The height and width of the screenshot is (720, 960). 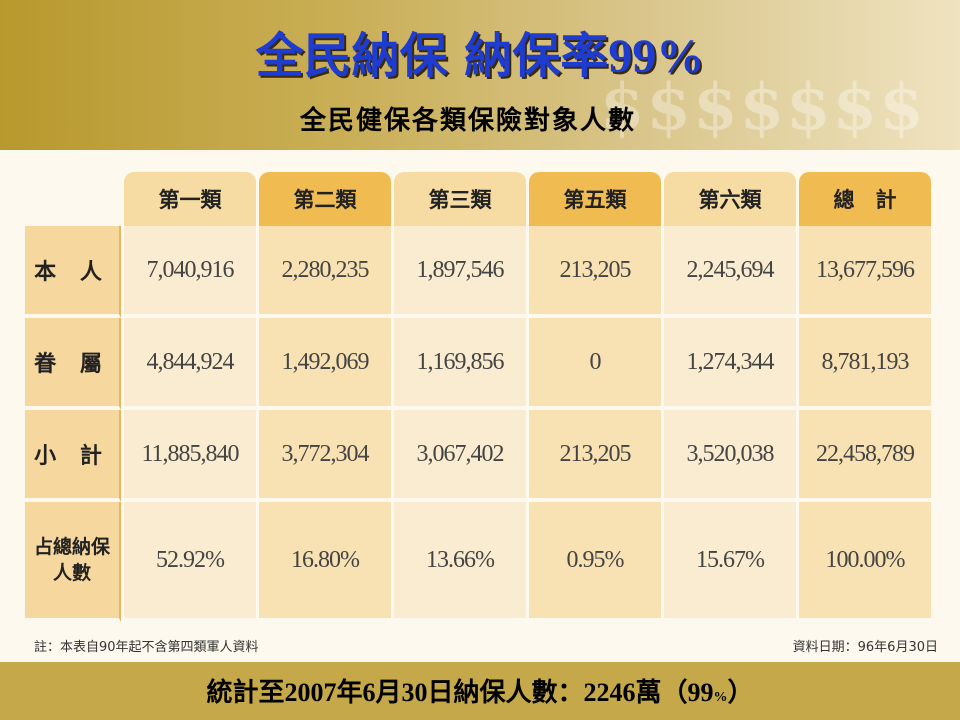 What do you see at coordinates (730, 199) in the screenshot?
I see `column-header: 第六類` at bounding box center [730, 199].